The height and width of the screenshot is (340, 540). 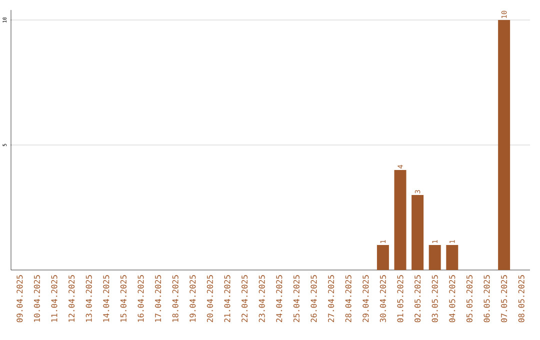 I want to click on x-tick-label: 06.05.2025, so click(x=487, y=298).